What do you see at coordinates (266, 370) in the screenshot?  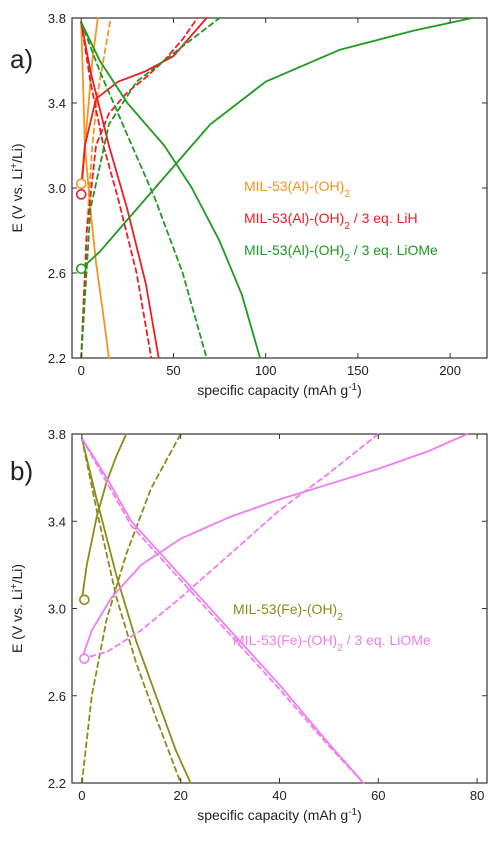 I see `x-tick-label: 100` at bounding box center [266, 370].